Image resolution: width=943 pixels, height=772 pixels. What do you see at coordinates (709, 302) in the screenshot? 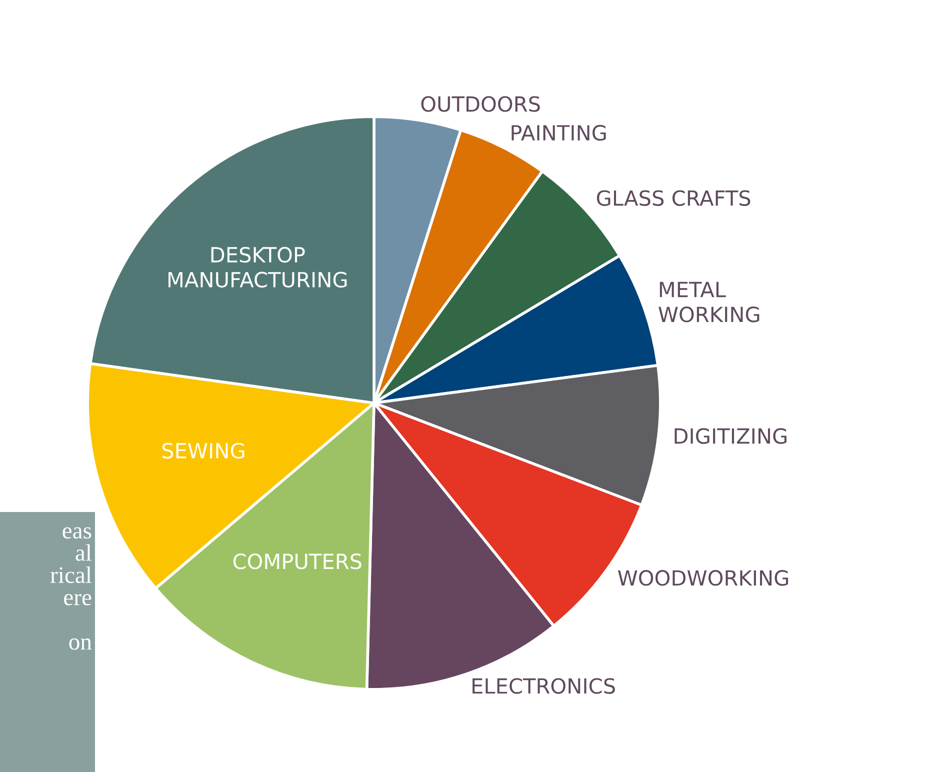
I see `slice-label: METAL WORKING` at bounding box center [709, 302].